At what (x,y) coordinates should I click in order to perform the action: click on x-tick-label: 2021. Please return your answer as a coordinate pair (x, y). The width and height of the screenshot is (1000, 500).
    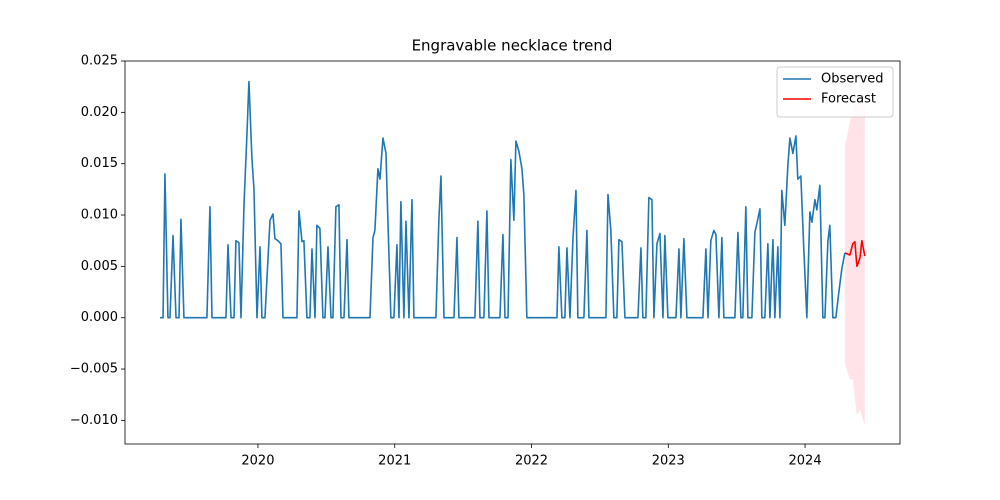
    Looking at the image, I should click on (394, 461).